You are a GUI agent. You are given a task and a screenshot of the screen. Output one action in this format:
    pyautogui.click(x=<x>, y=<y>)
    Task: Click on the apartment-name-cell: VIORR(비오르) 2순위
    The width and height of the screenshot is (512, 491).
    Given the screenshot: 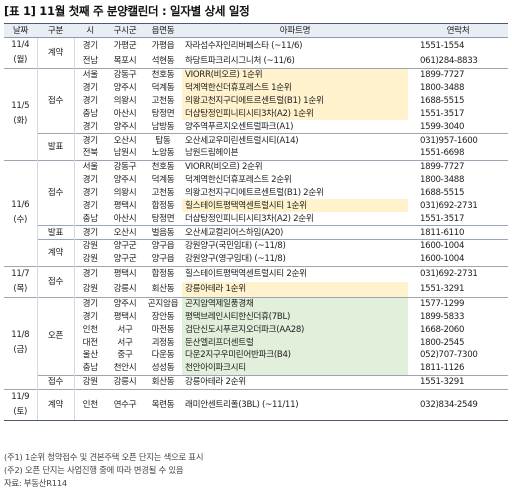 What is the action you would take?
    pyautogui.click(x=295, y=166)
    